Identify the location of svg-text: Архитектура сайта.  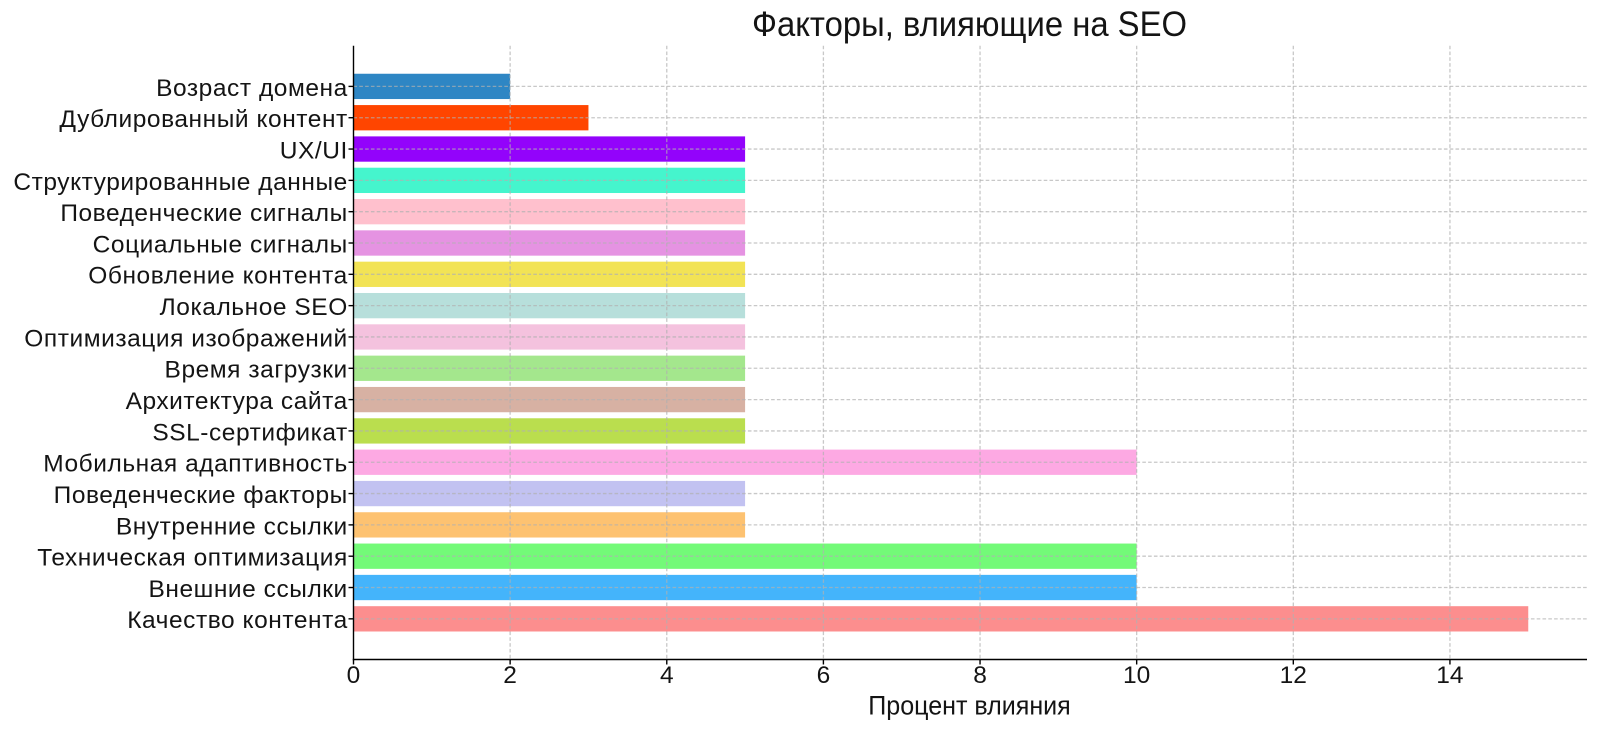
(237, 401).